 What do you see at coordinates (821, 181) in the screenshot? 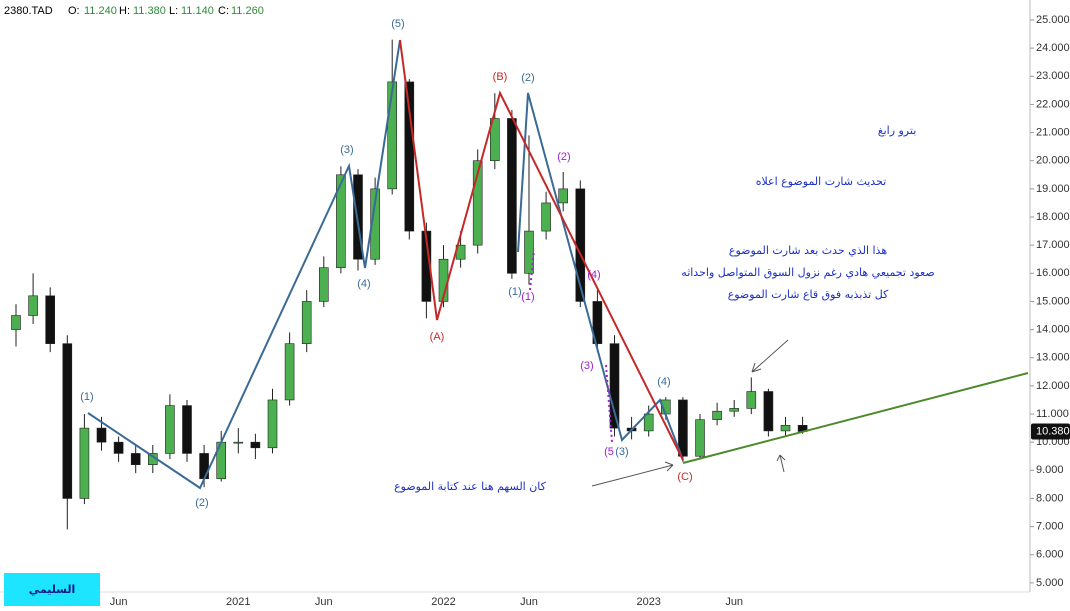
I see `annotation: تحديث شارت الموضوع اعلاه` at bounding box center [821, 181].